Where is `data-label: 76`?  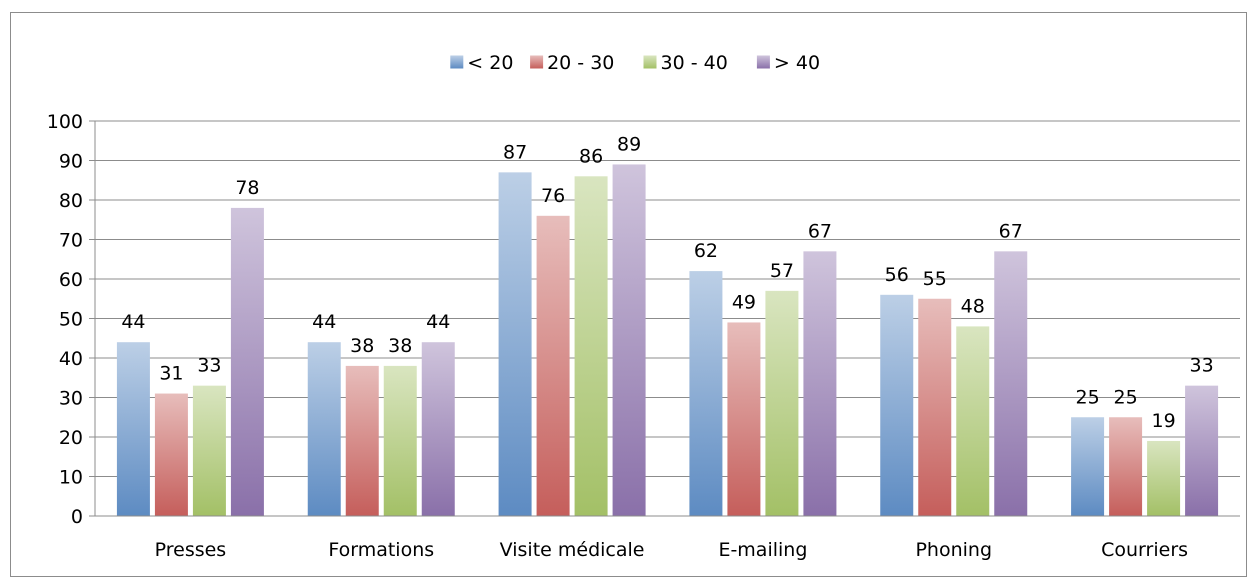 data-label: 76 is located at coordinates (553, 196).